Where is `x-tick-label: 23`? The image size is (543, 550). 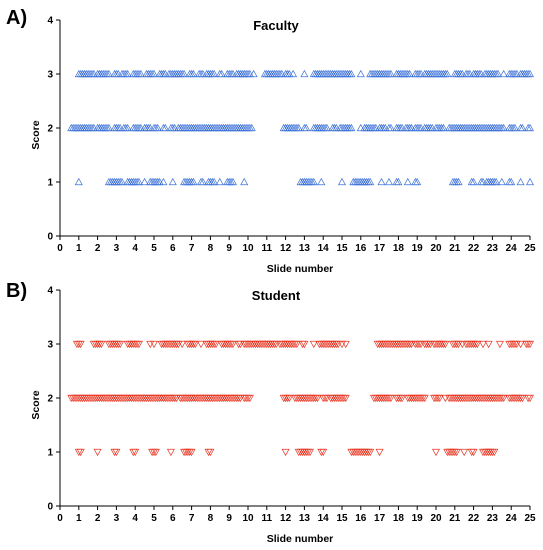
x-tick-label: 23 is located at coordinates (493, 518).